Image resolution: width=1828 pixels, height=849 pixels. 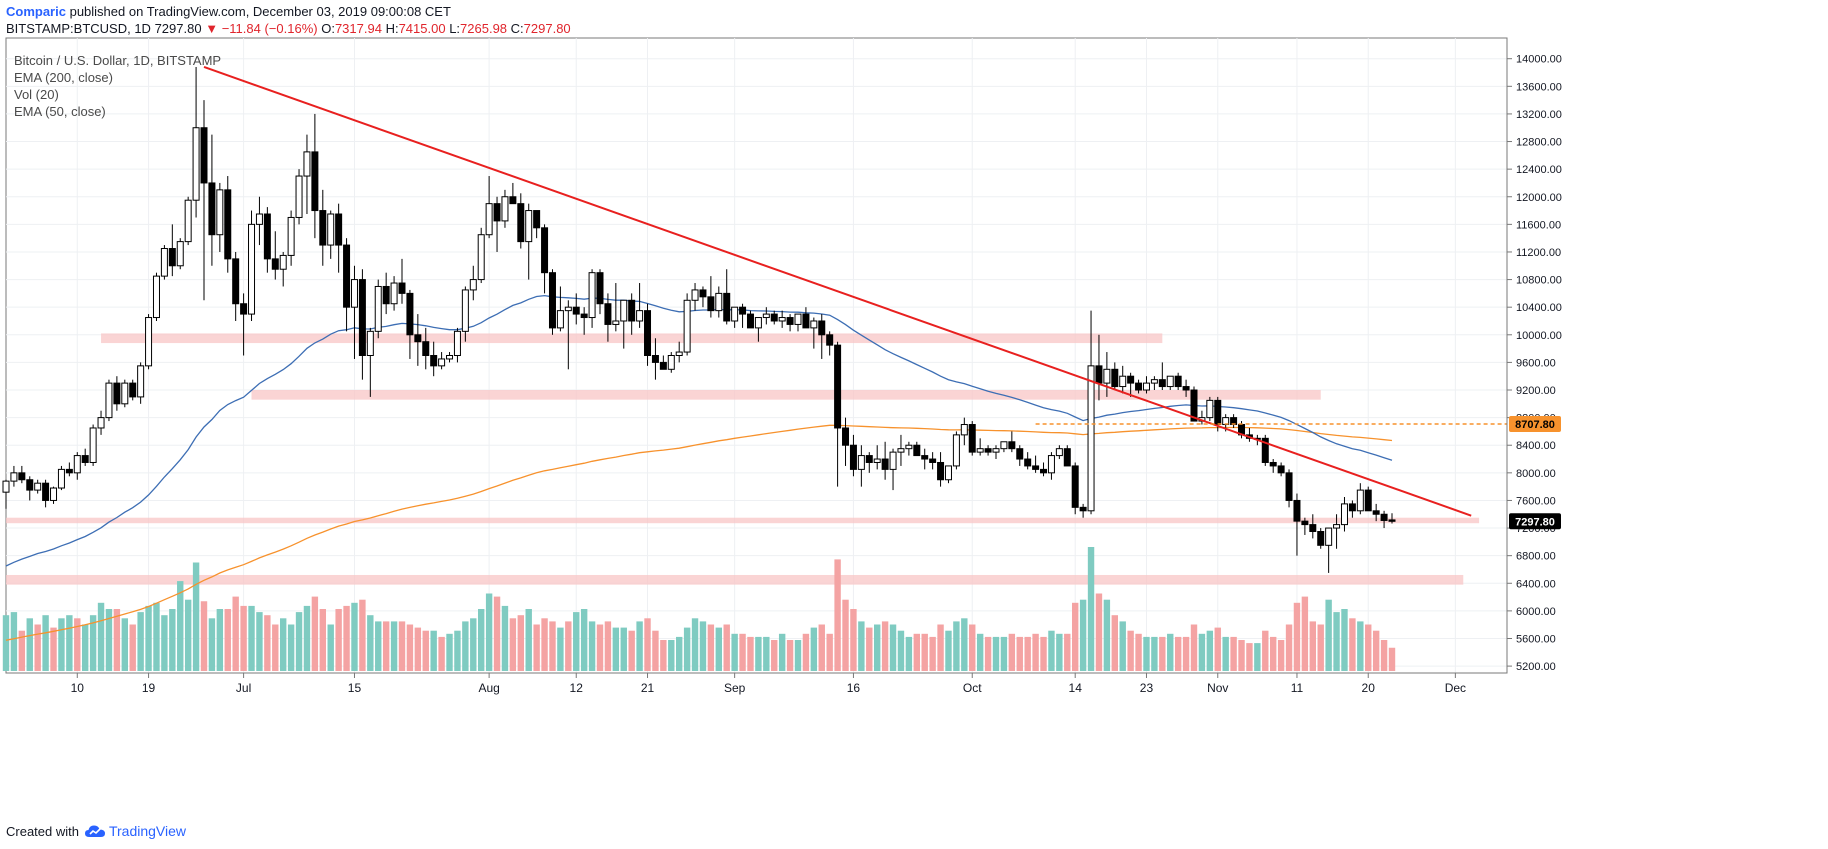 I want to click on legend-ema50: EMA (50, close), so click(x=60, y=111).